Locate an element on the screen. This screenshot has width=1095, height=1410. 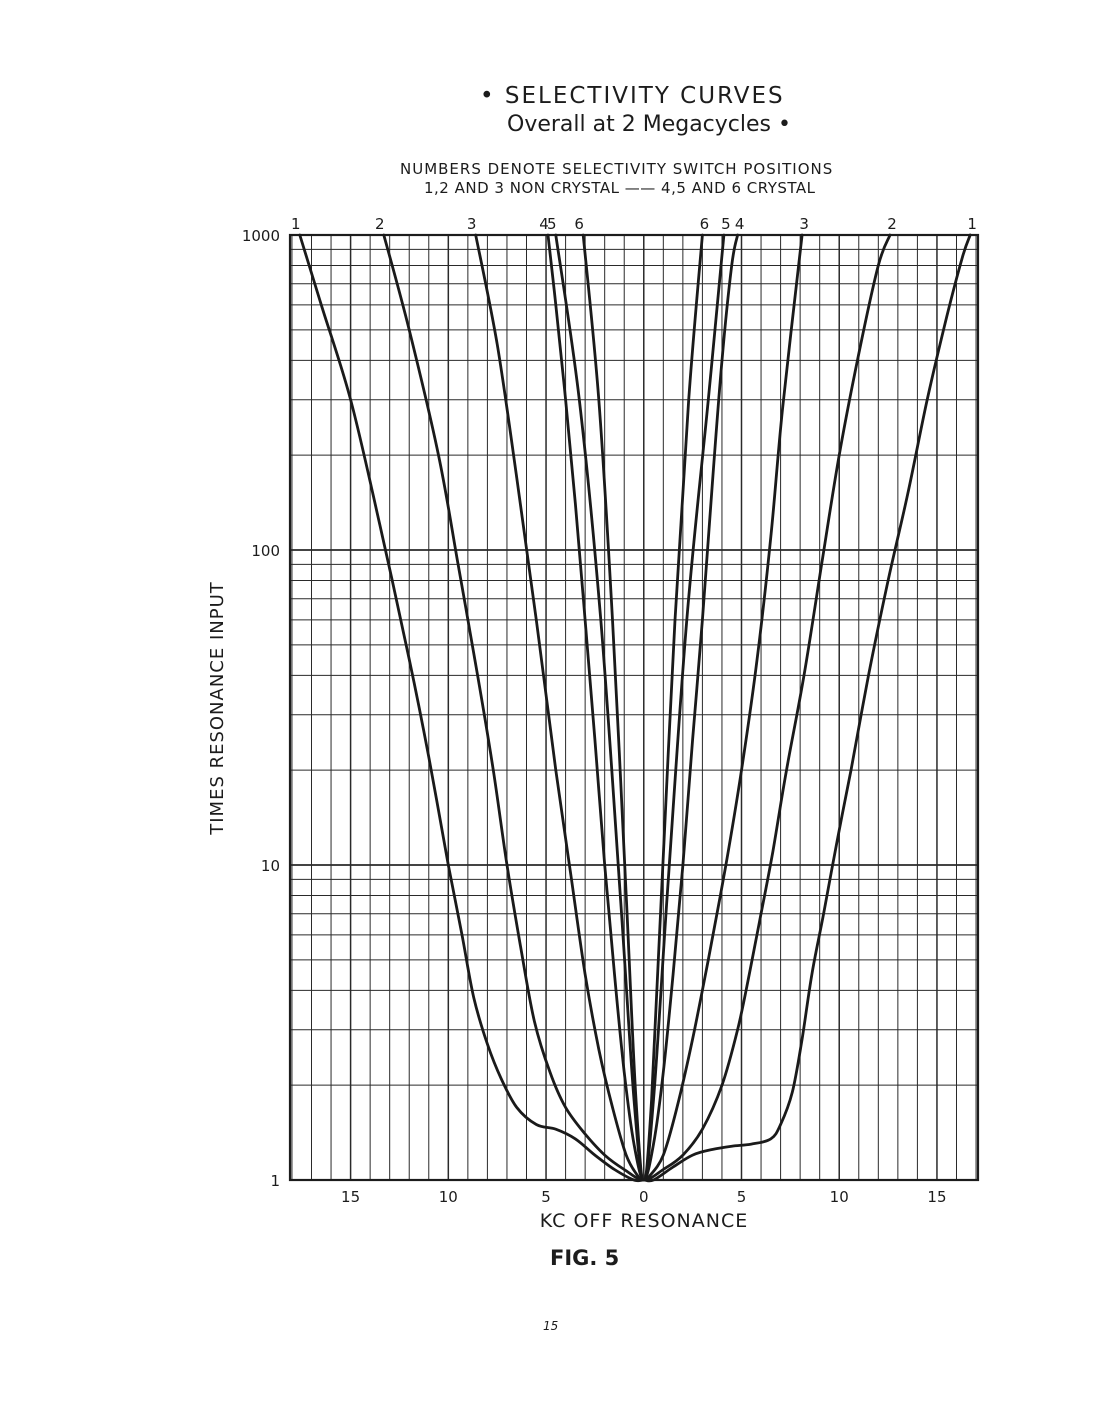
chart-subtitle: Overall at 2 Megacycles • is located at coordinates (649, 124).